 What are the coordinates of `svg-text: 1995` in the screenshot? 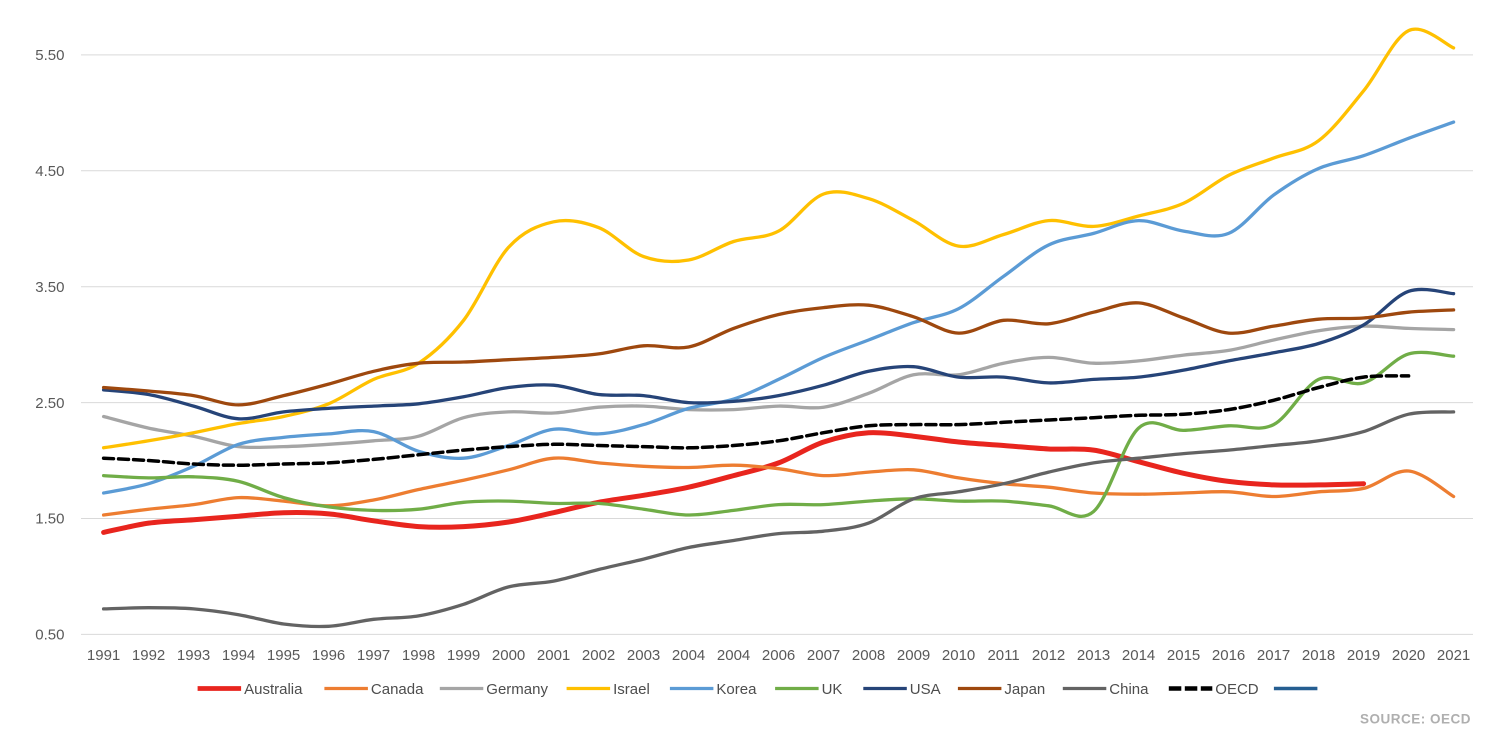 It's located at (283, 655).